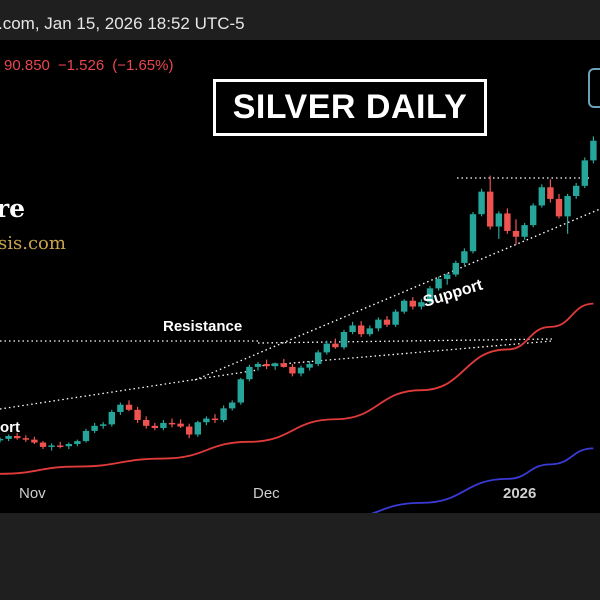 The width and height of the screenshot is (600, 600). What do you see at coordinates (32, 493) in the screenshot?
I see `x-tick-nov: Nov` at bounding box center [32, 493].